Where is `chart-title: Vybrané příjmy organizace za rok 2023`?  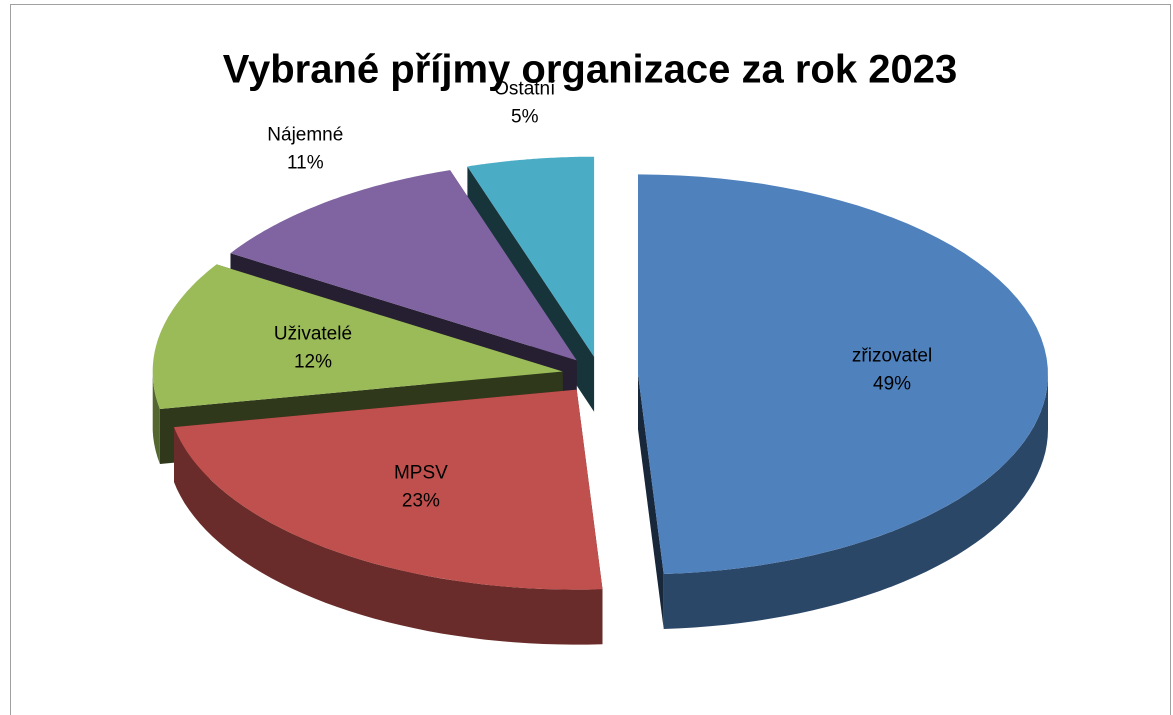
chart-title: Vybrané příjmy organizace za rok 2023 is located at coordinates (590, 70).